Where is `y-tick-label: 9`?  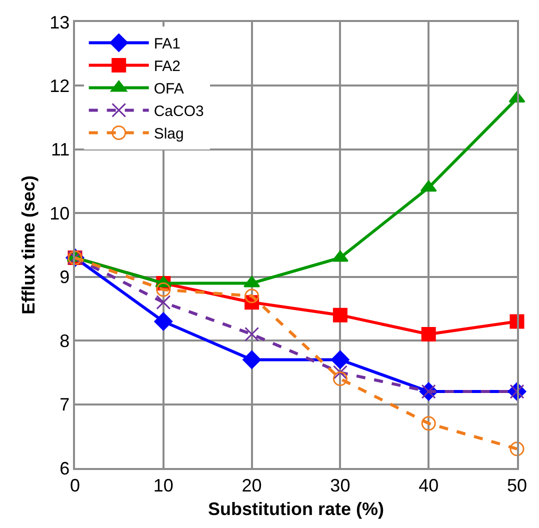 y-tick-label: 9 is located at coordinates (65, 277).